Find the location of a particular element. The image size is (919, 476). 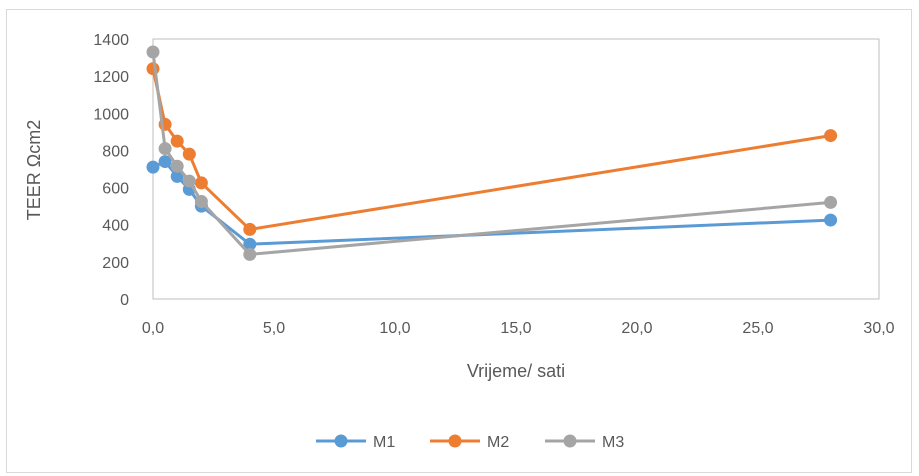

x-tick-label: 15,0 is located at coordinates (515, 328).